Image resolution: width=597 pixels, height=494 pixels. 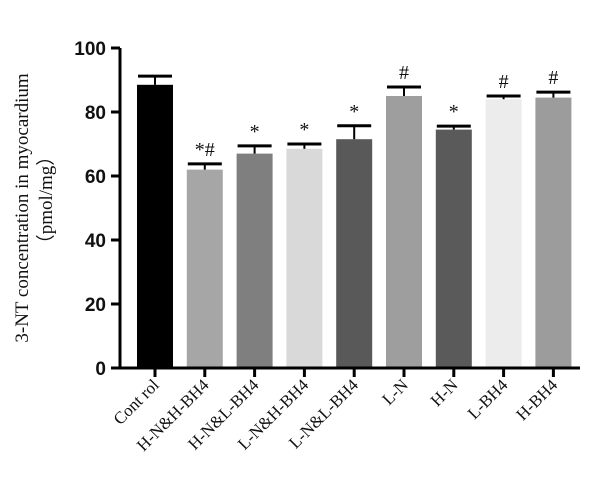 What do you see at coordinates (95, 305) in the screenshot?
I see `y-tick-label: 20` at bounding box center [95, 305].